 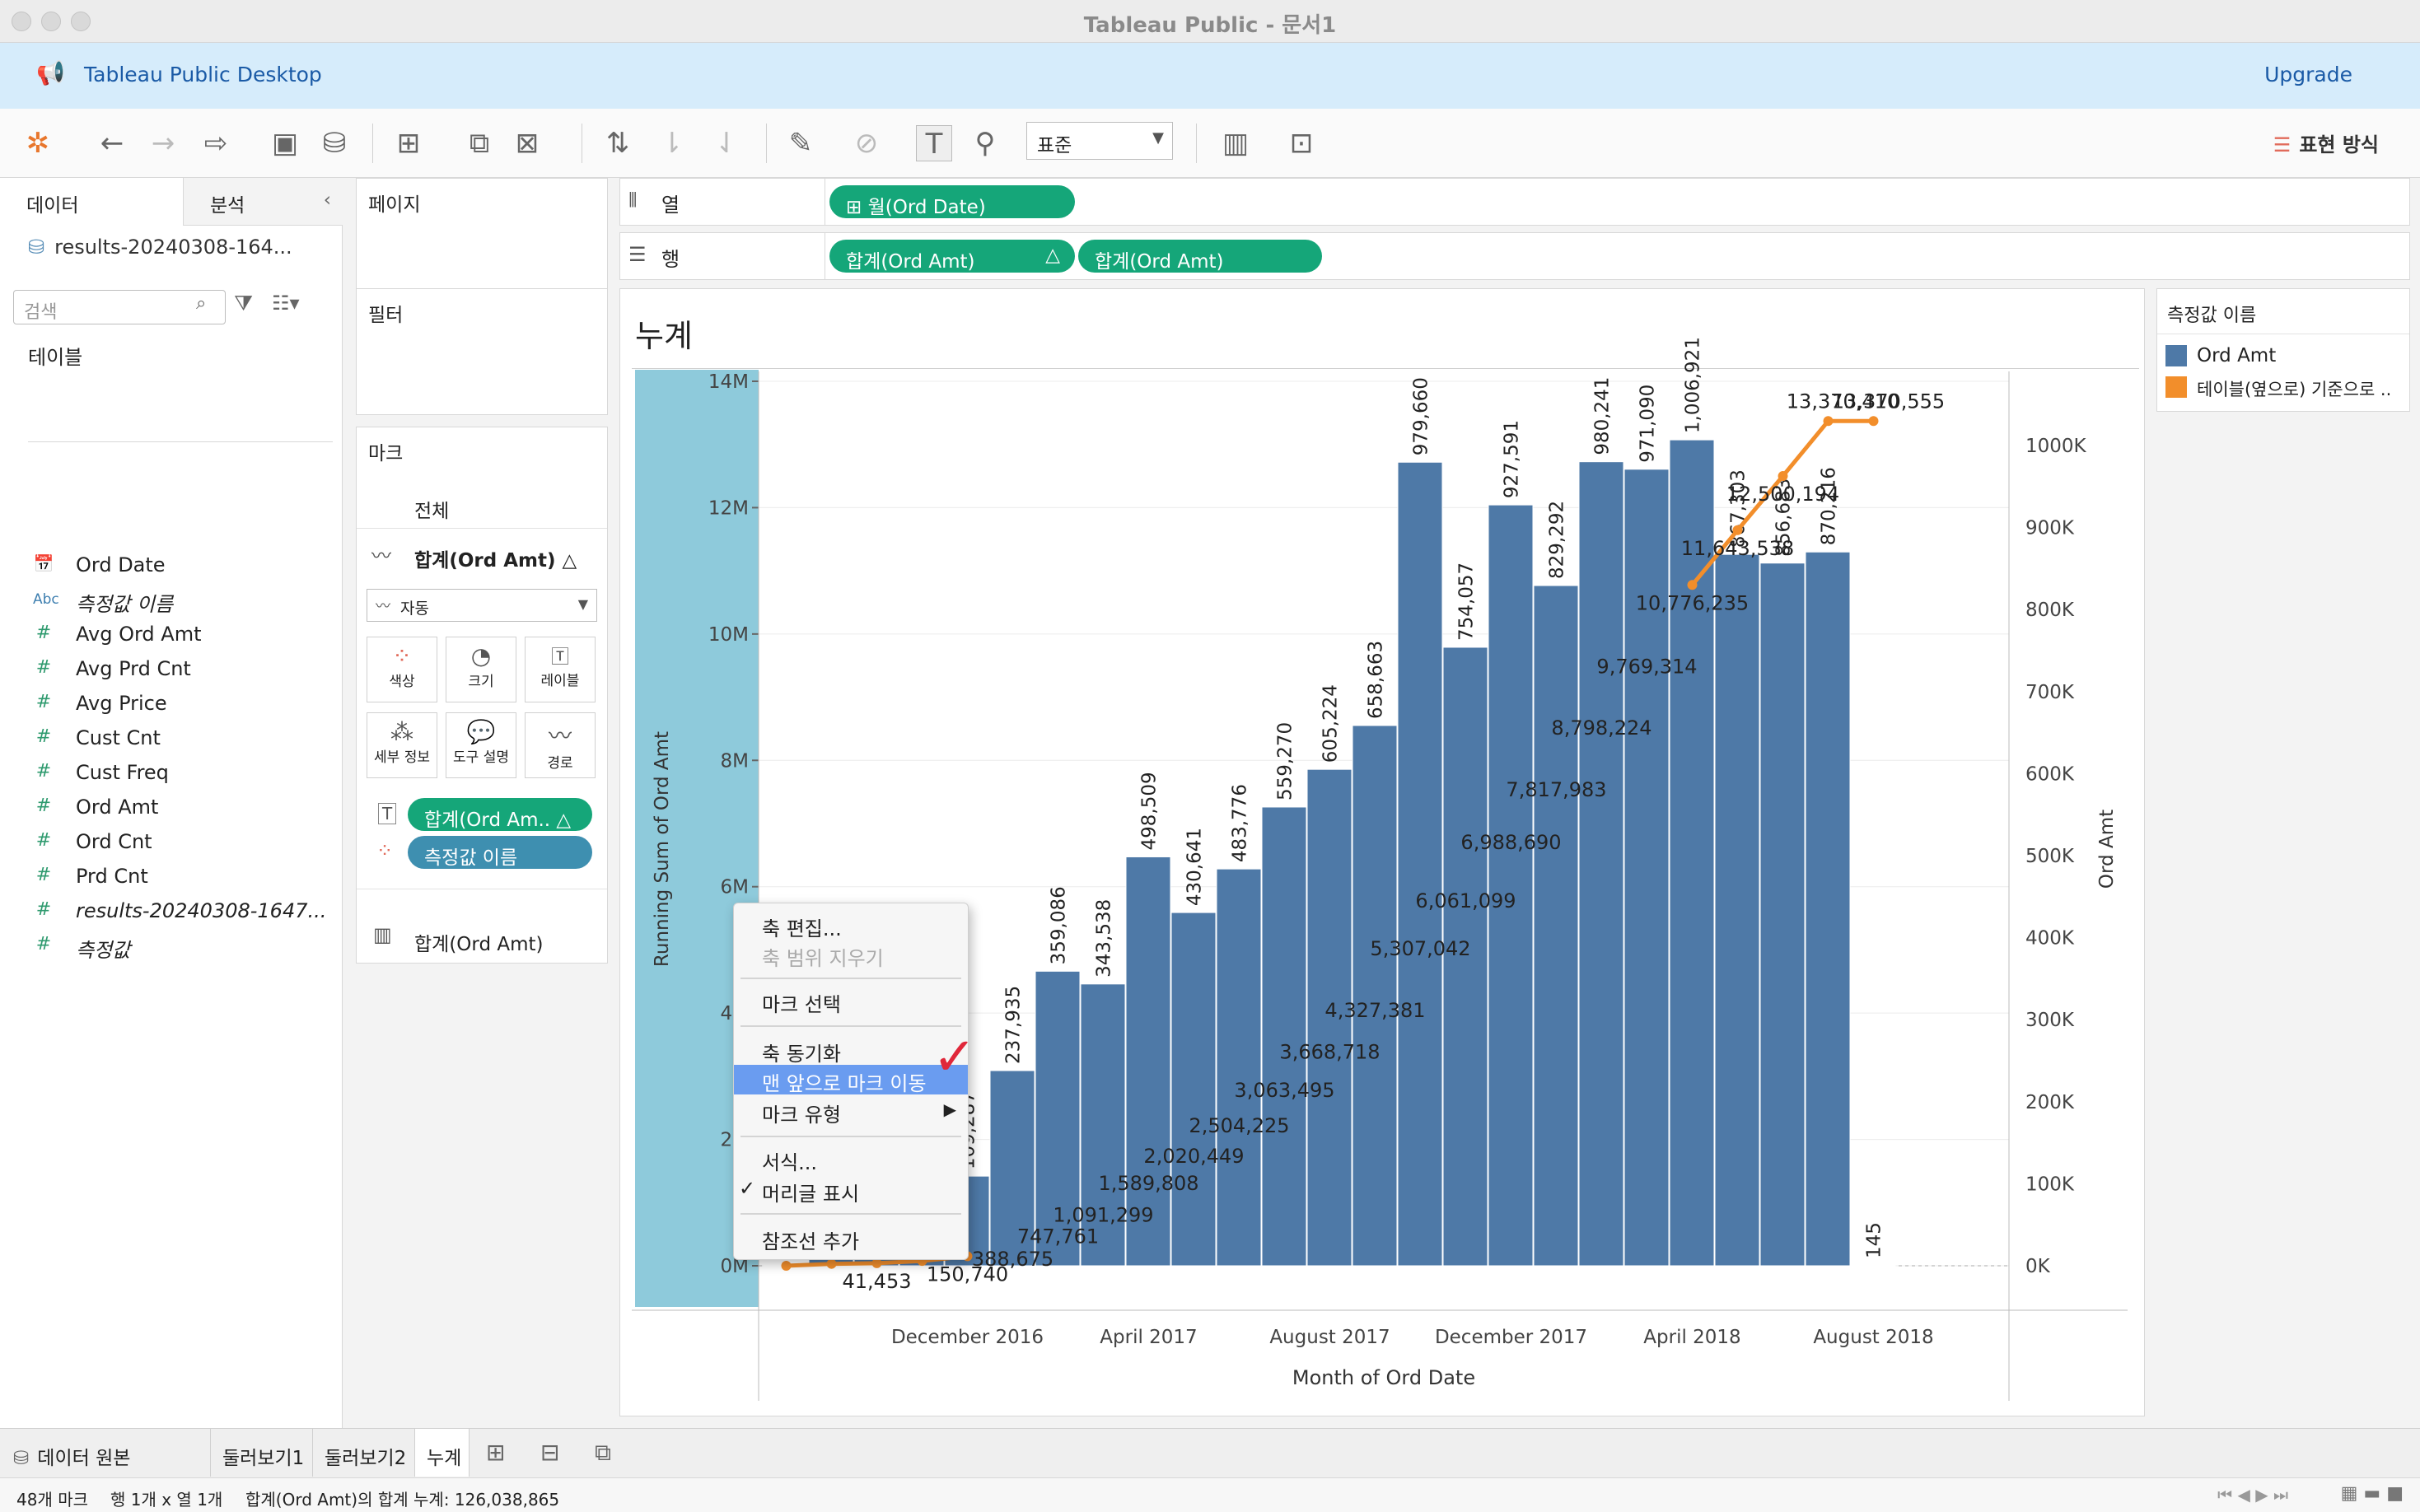 What do you see at coordinates (1301, 143) in the screenshot?
I see `presentation-mode-icon: ⊡` at bounding box center [1301, 143].